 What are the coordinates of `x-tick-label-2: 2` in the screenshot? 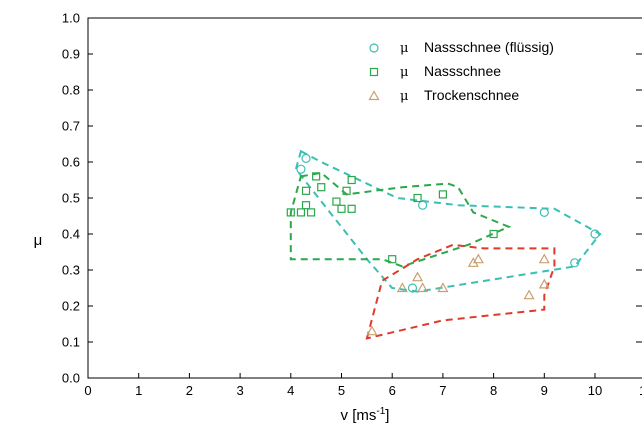 It's located at (189, 390).